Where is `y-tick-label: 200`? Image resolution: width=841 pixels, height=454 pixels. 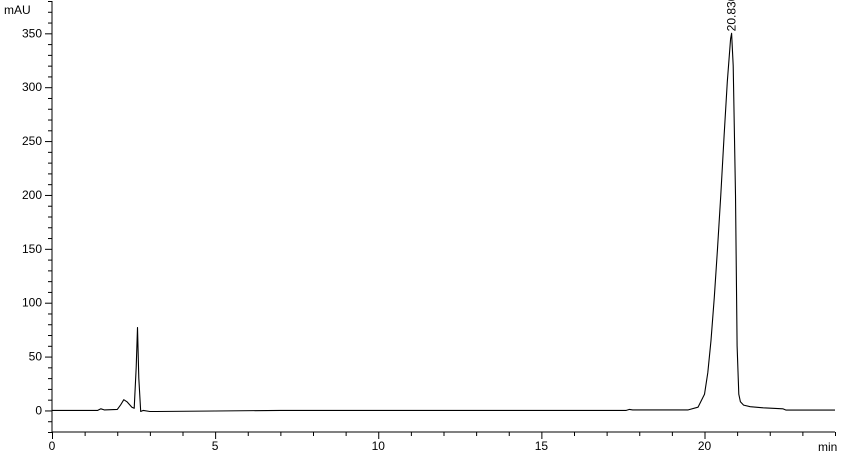 y-tick-label: 200 is located at coordinates (32, 195).